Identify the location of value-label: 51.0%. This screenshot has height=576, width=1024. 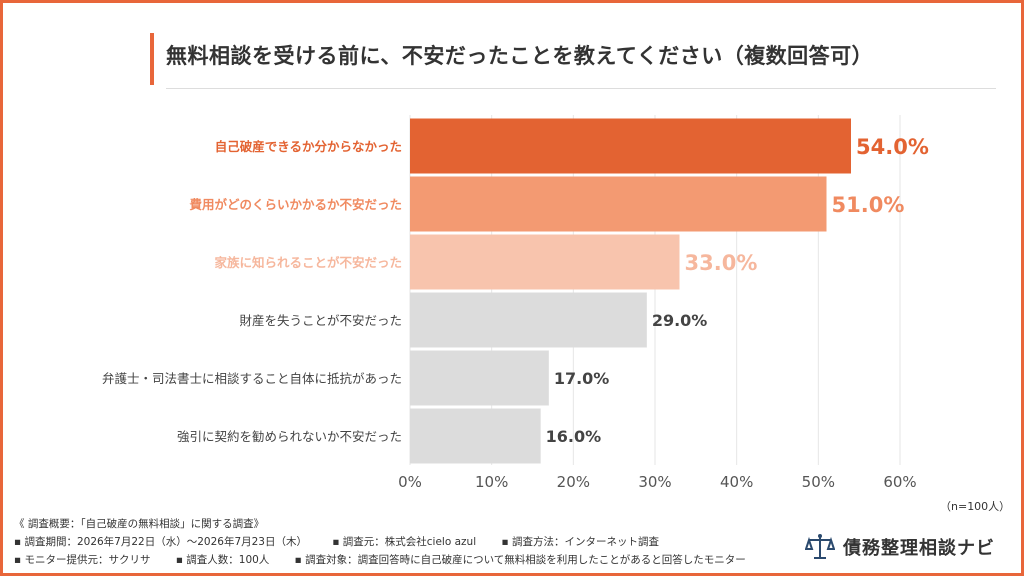
(868, 205).